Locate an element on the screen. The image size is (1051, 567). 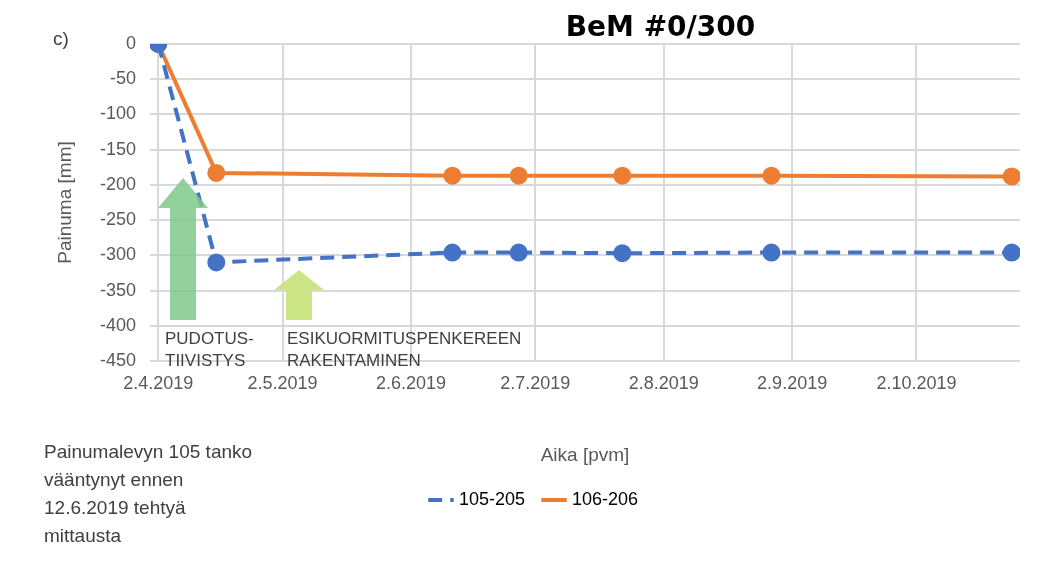
y-tick-label: -100 is located at coordinates (117, 113).